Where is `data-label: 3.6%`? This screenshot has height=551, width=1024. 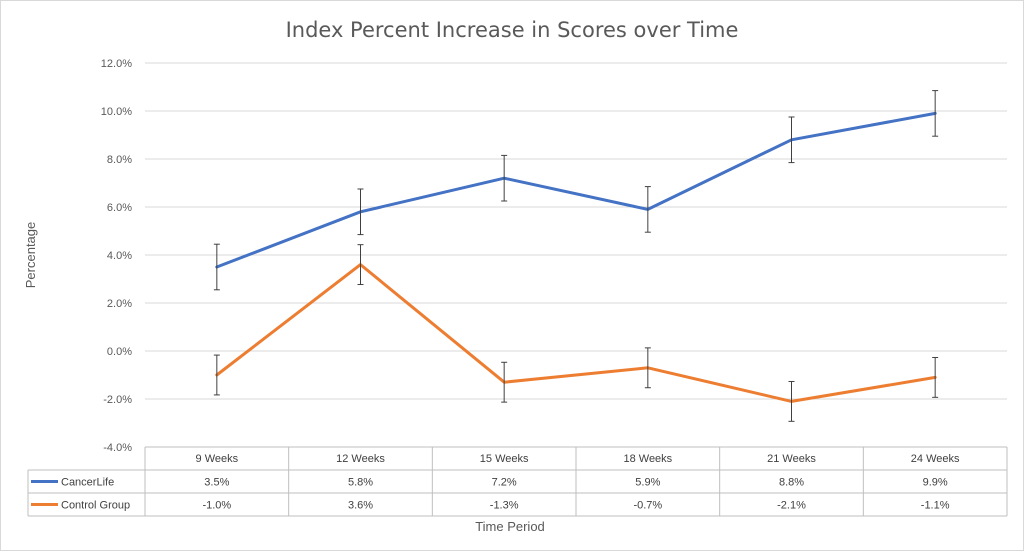
data-label: 3.6% is located at coordinates (360, 506).